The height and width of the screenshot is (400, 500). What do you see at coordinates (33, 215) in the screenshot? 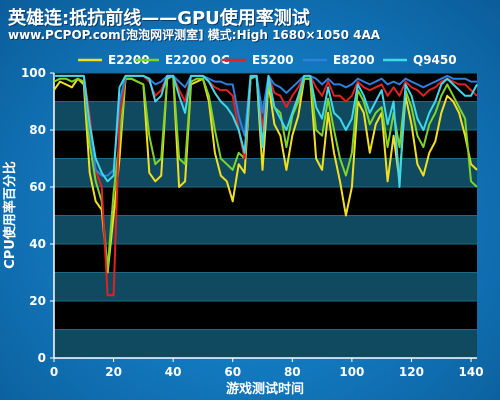
I see `y-tick-labels: 0 20 40 60 80 100` at bounding box center [33, 215].